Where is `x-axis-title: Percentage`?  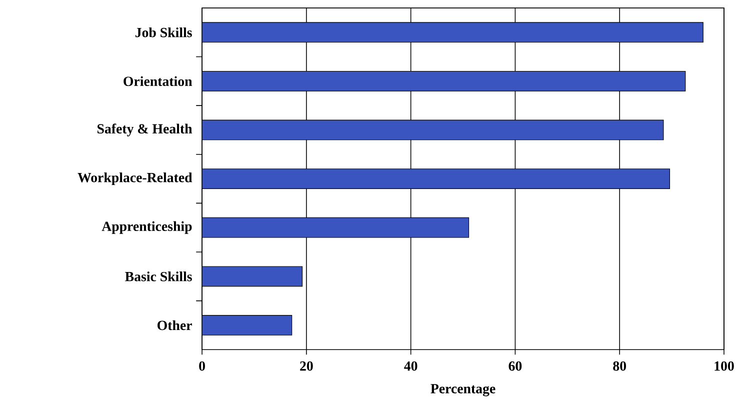 x-axis-title: Percentage is located at coordinates (463, 390).